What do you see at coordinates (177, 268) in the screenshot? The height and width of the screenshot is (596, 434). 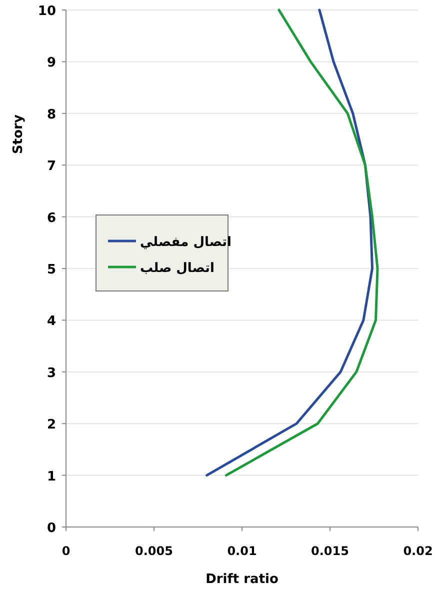 I see `legend-label: اتصال صلب` at bounding box center [177, 268].